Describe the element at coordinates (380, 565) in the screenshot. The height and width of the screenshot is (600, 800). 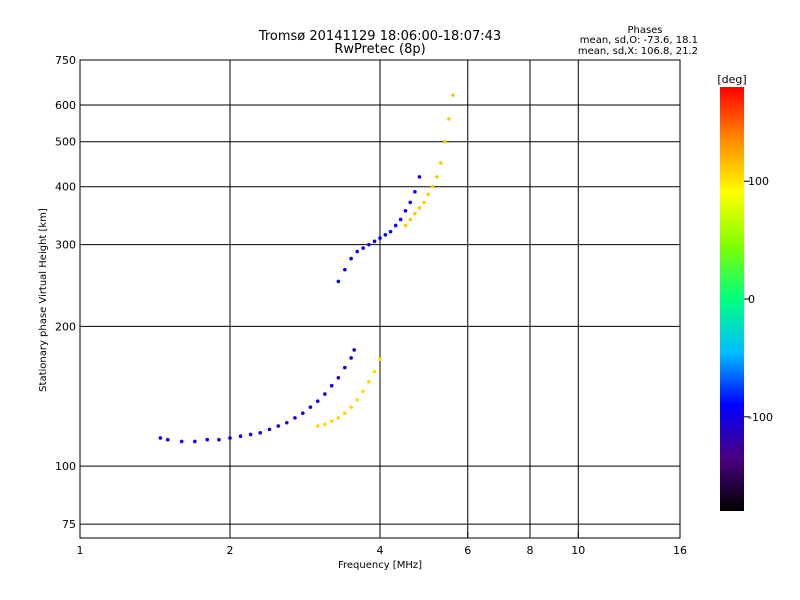
I see `x-axis-title: Frequency [MHz]` at that location.